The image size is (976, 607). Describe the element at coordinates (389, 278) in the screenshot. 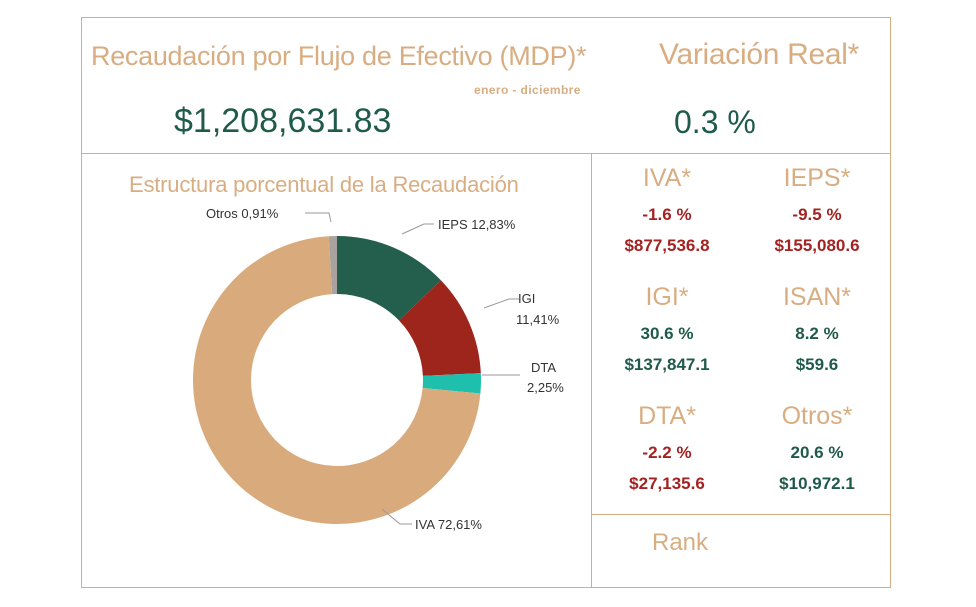

I see `slice-ieps` at that location.